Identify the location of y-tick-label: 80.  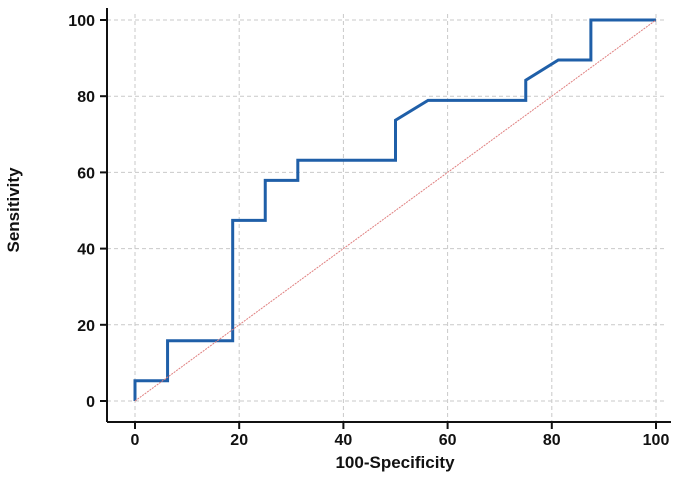
(86, 97).